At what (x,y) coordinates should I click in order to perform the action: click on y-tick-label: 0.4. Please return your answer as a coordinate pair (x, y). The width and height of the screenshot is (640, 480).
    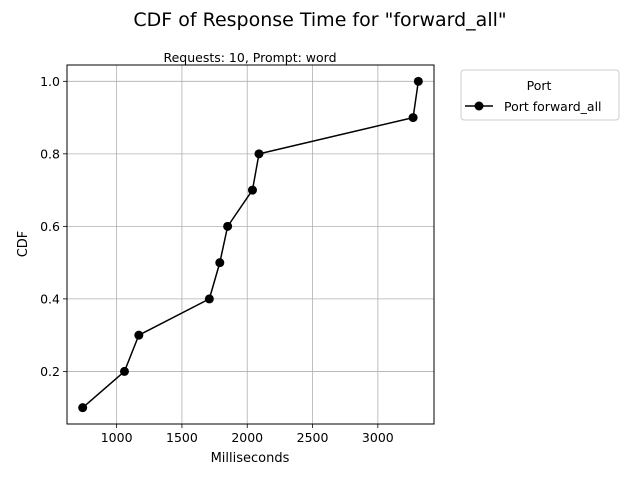
    Looking at the image, I should click on (50, 298).